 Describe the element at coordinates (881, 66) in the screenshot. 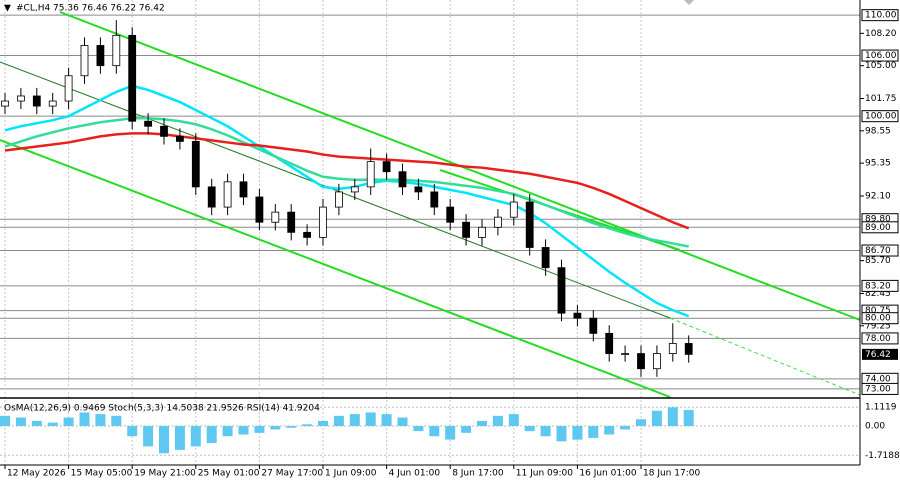

I see `y-tick-label: 105.00` at that location.